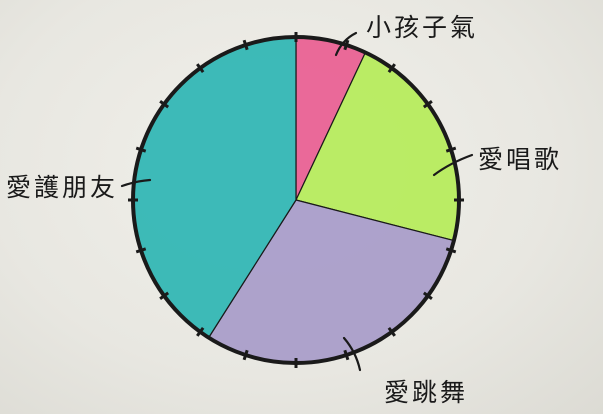  I want to click on slice-label-aitiaowu: 愛跳舞, so click(426, 392).